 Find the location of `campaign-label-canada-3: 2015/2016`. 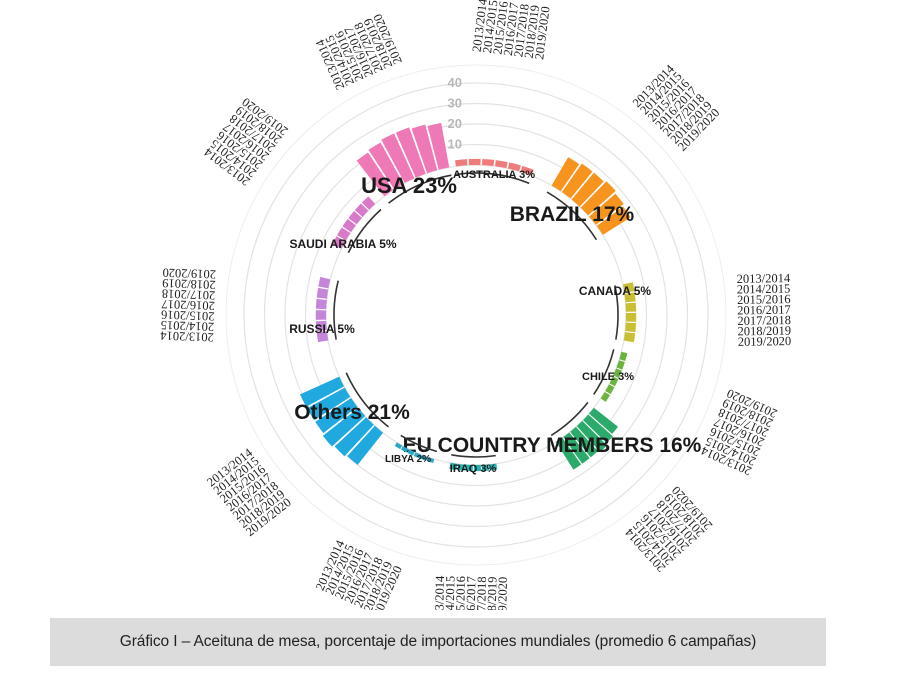

campaign-label-canada-3: 2015/2016 is located at coordinates (764, 299).